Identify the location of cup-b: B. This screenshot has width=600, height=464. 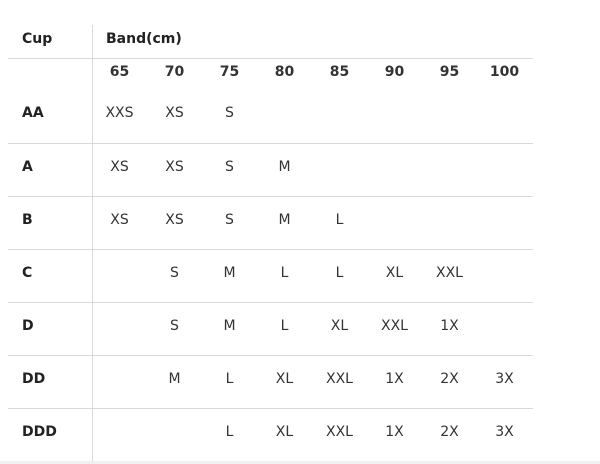
(27, 220).